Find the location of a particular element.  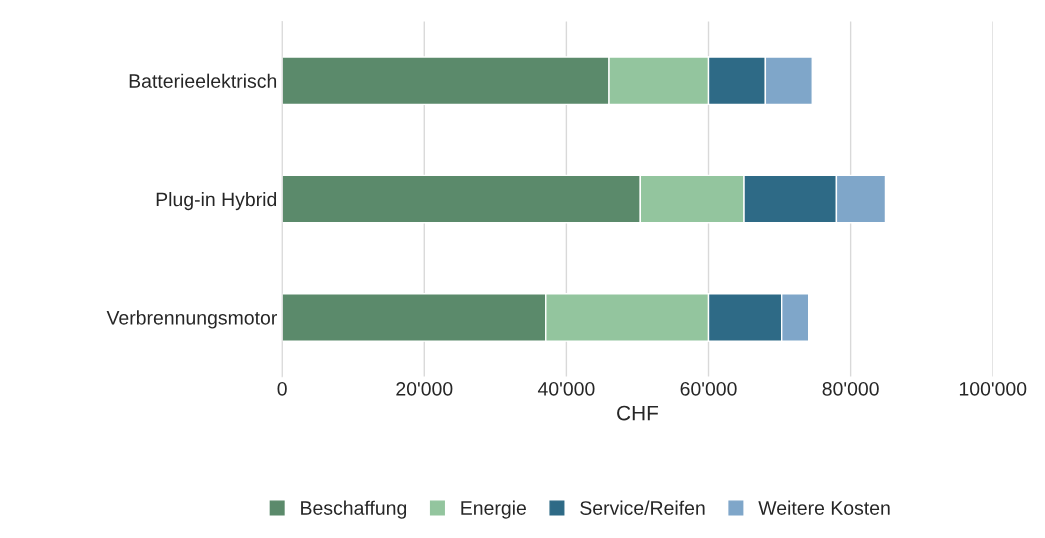

x-tick-label: 60'000 is located at coordinates (708, 388).